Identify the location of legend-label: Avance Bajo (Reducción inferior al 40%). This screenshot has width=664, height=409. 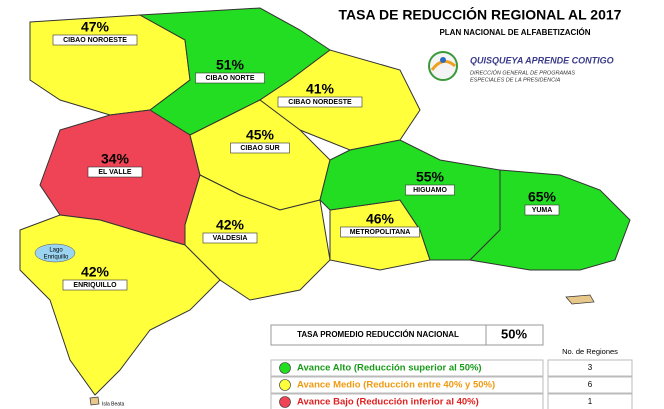
(388, 402).